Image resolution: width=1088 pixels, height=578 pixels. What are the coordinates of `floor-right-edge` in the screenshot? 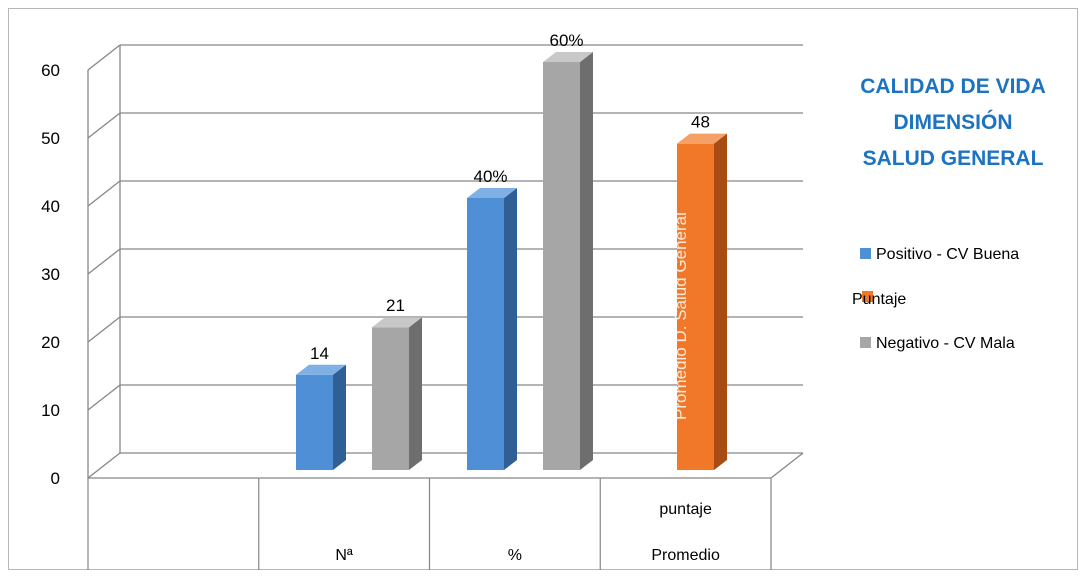 It's located at (787, 465).